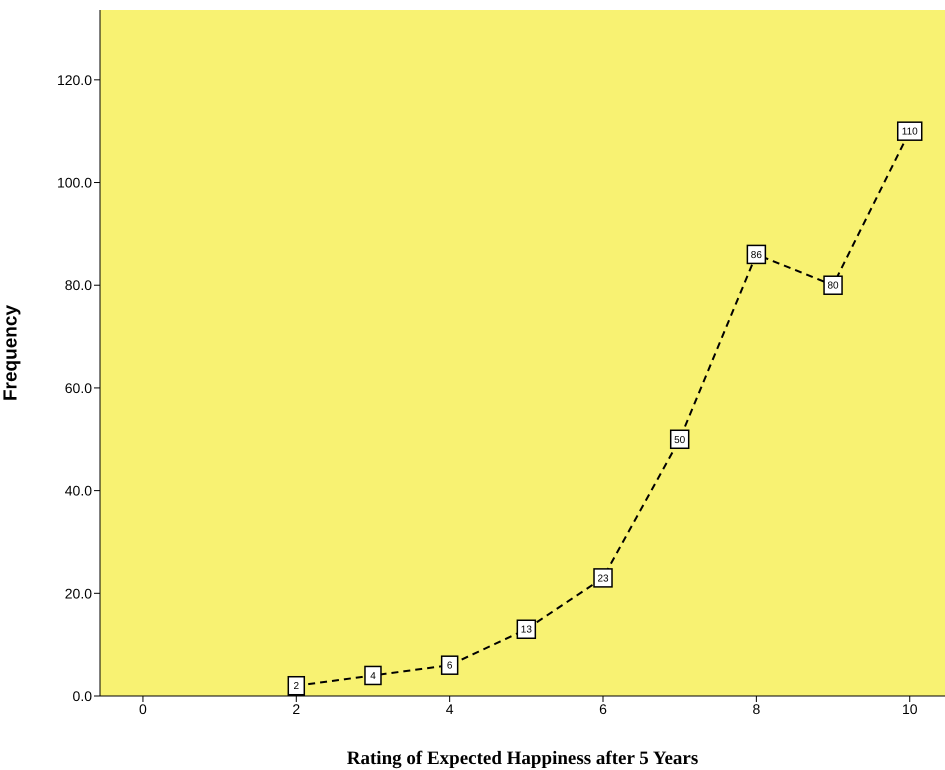 The image size is (945, 770). What do you see at coordinates (833, 286) in the screenshot?
I see `data-label: 80` at bounding box center [833, 286].